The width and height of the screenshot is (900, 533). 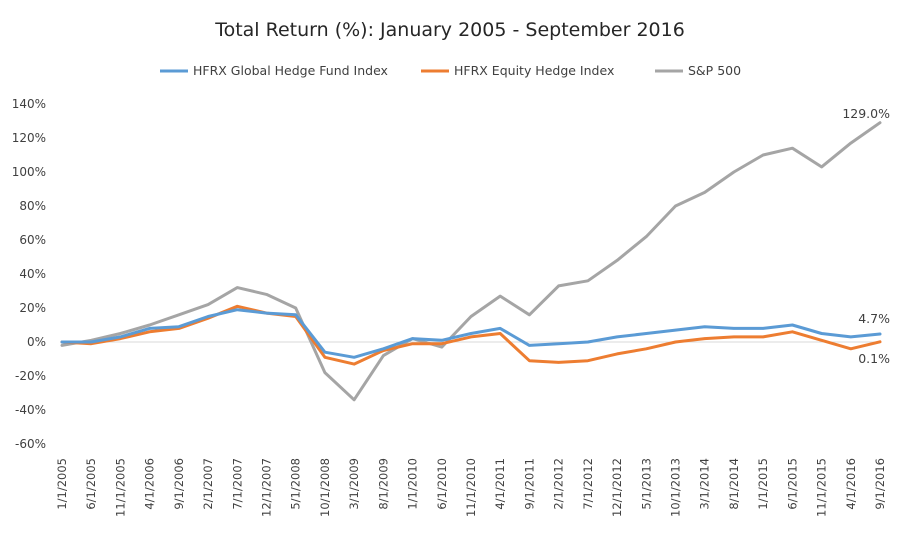 I want to click on x-tick-label: 10/1/2008, so click(x=325, y=487).